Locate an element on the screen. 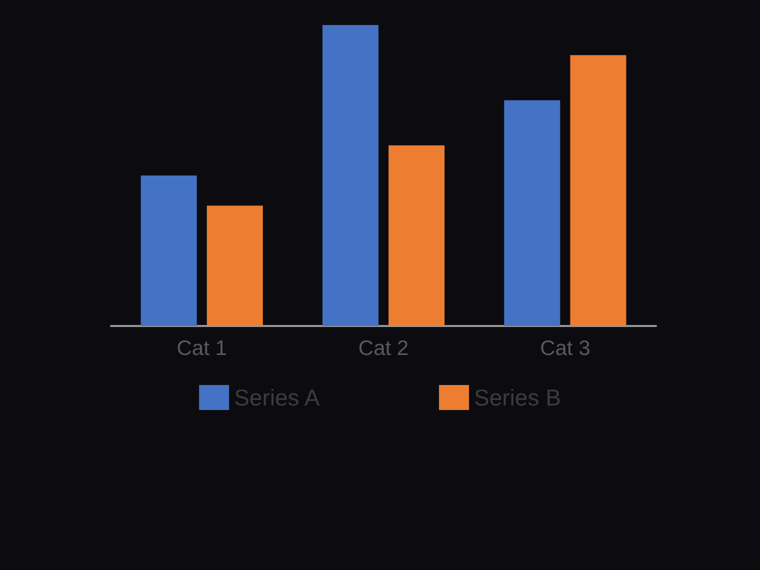 Image resolution: width=760 pixels, height=570 pixels. x-tick-label: Cat 2 is located at coordinates (383, 348).